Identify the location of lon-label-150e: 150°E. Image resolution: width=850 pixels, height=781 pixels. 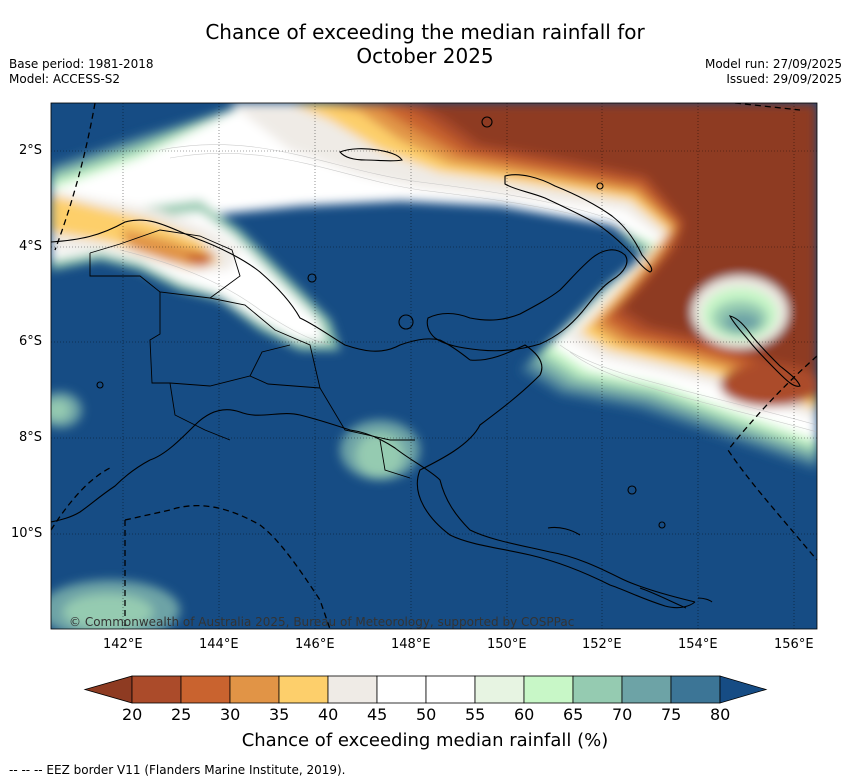
(507, 644).